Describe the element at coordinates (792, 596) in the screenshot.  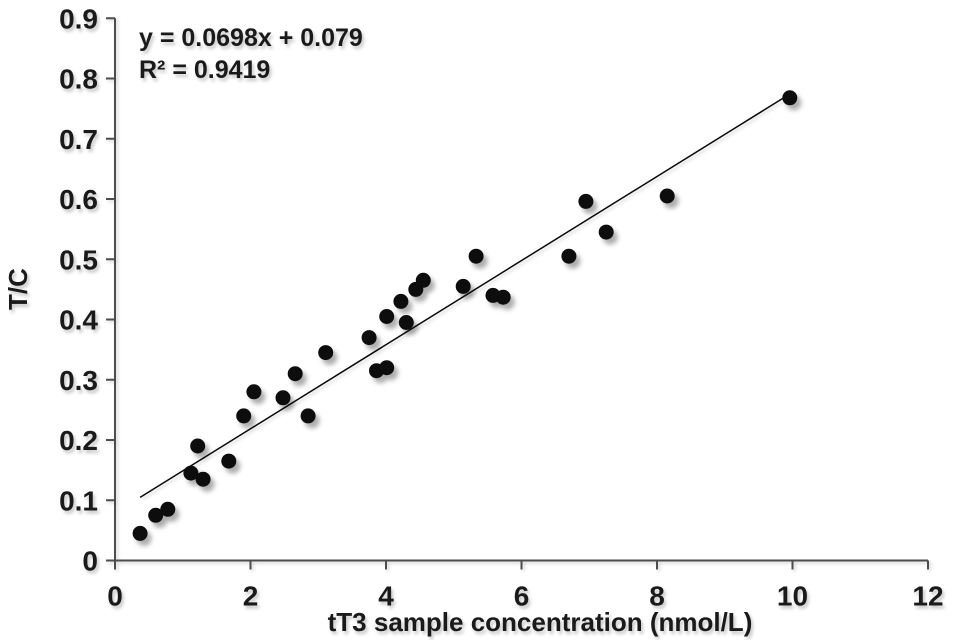
I see `x-tick-label: 10` at that location.